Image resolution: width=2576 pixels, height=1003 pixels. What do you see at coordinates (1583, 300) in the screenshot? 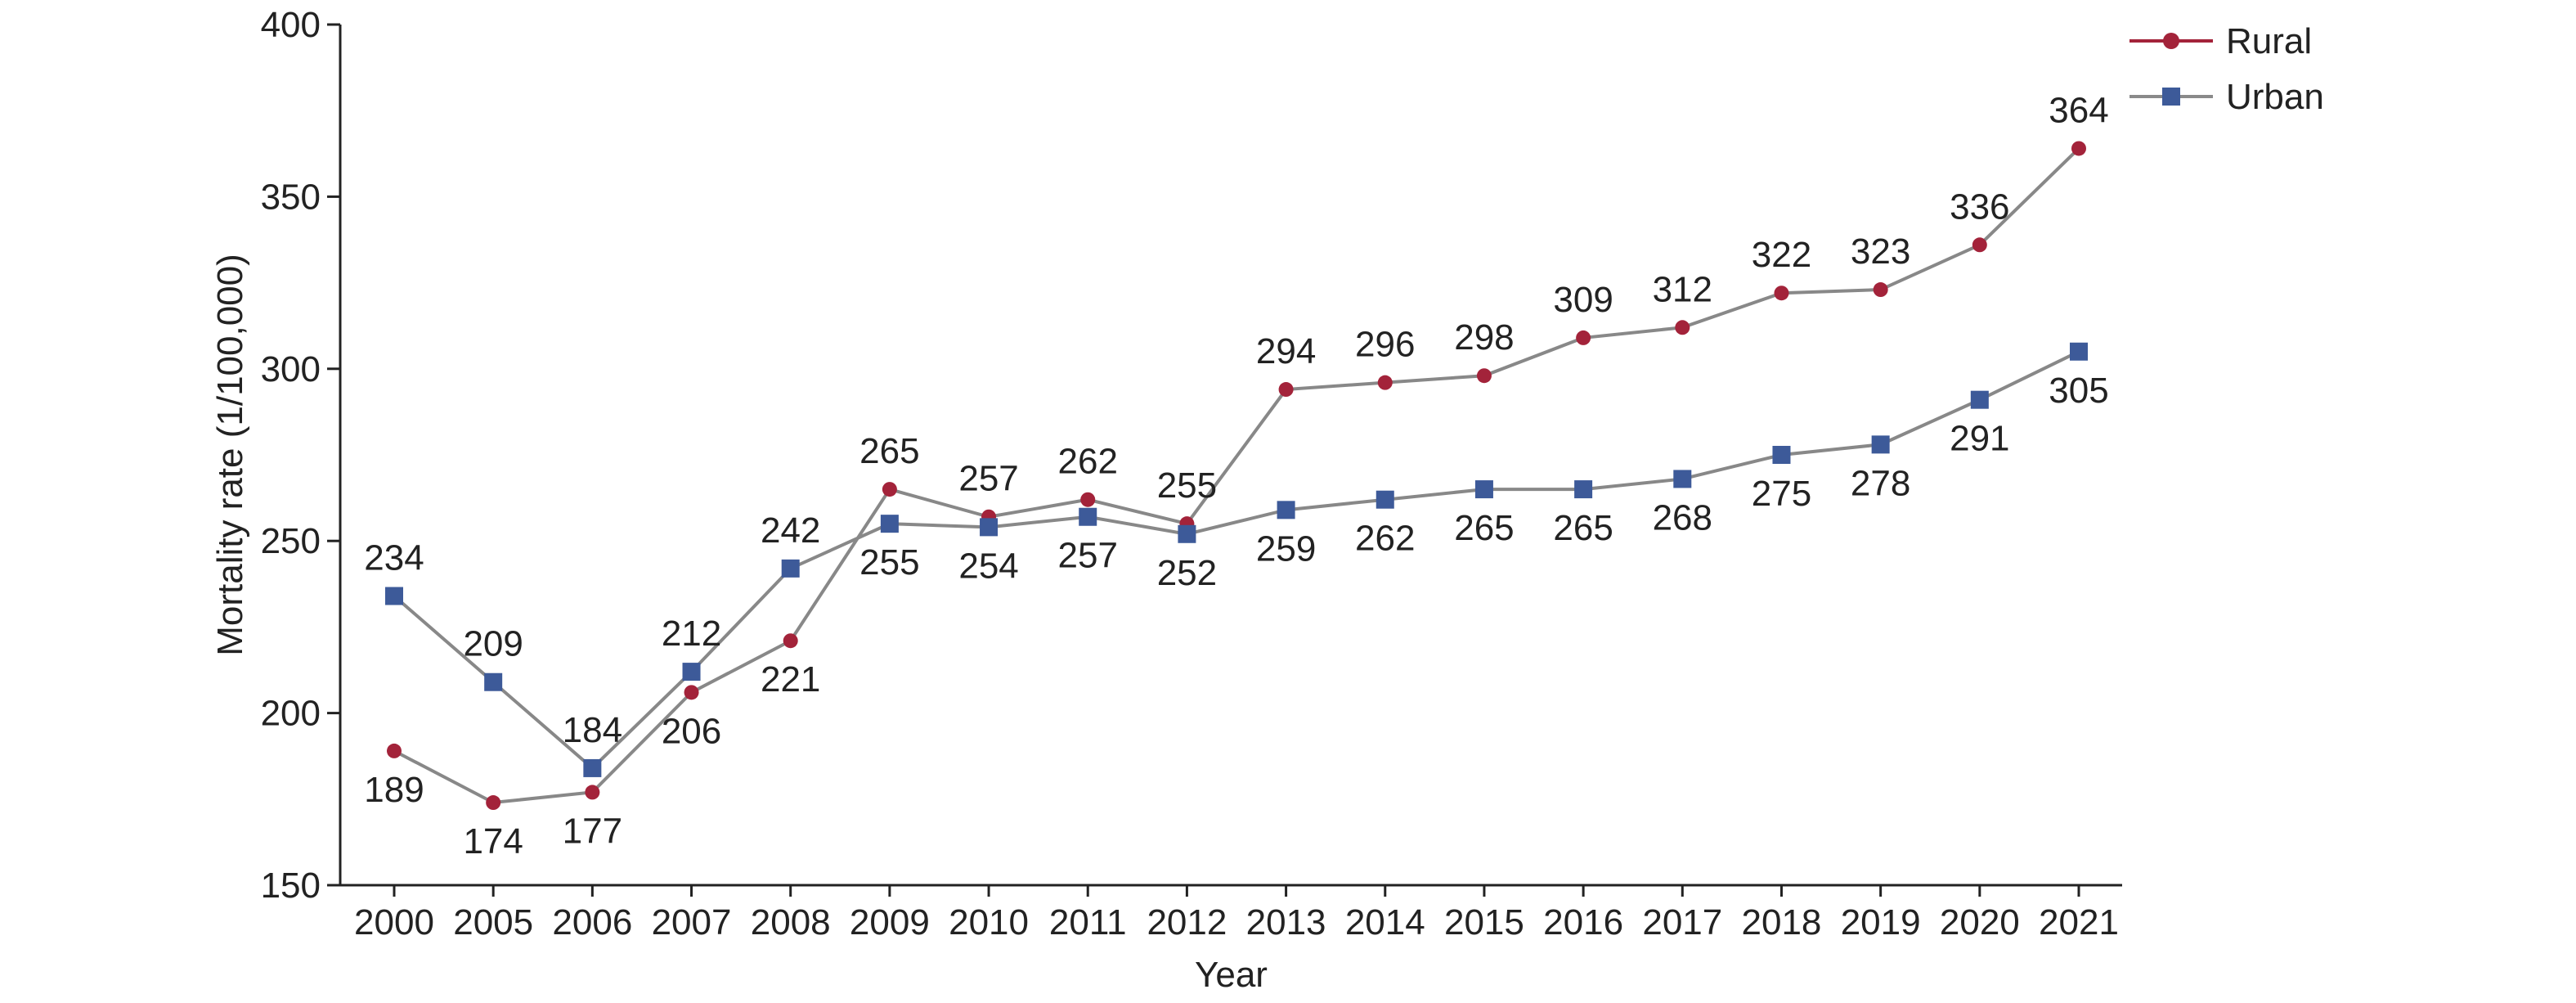
I see `data-label-rural: 309` at bounding box center [1583, 300].